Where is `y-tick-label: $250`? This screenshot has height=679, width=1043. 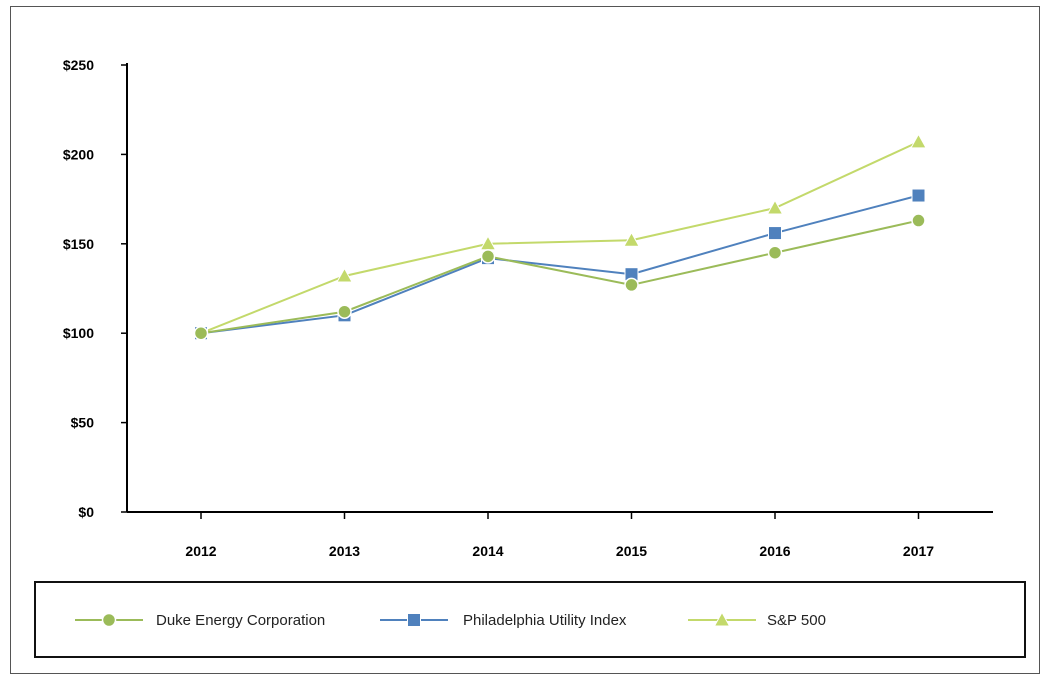
y-tick-label: $250 is located at coordinates (78, 65).